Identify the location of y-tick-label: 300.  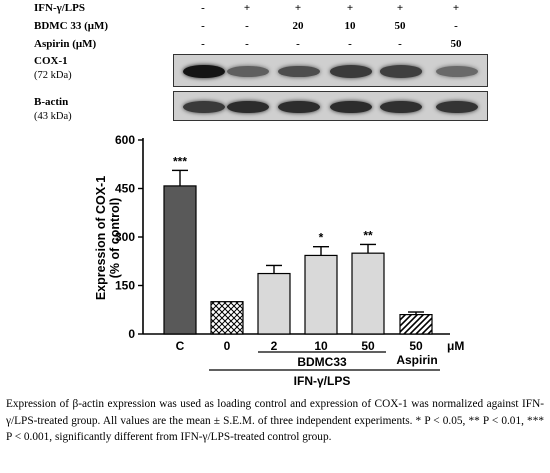
(125, 237).